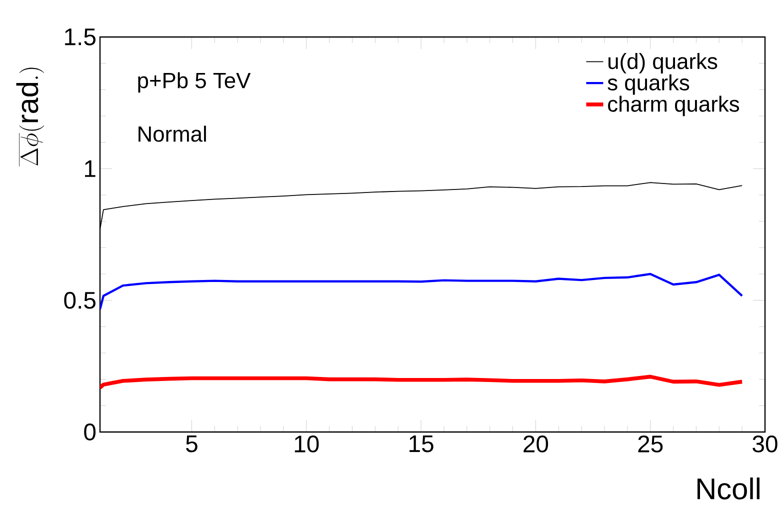 This screenshot has height=517, width=779. I want to click on y-tick-label: 1.5, so click(80, 37).